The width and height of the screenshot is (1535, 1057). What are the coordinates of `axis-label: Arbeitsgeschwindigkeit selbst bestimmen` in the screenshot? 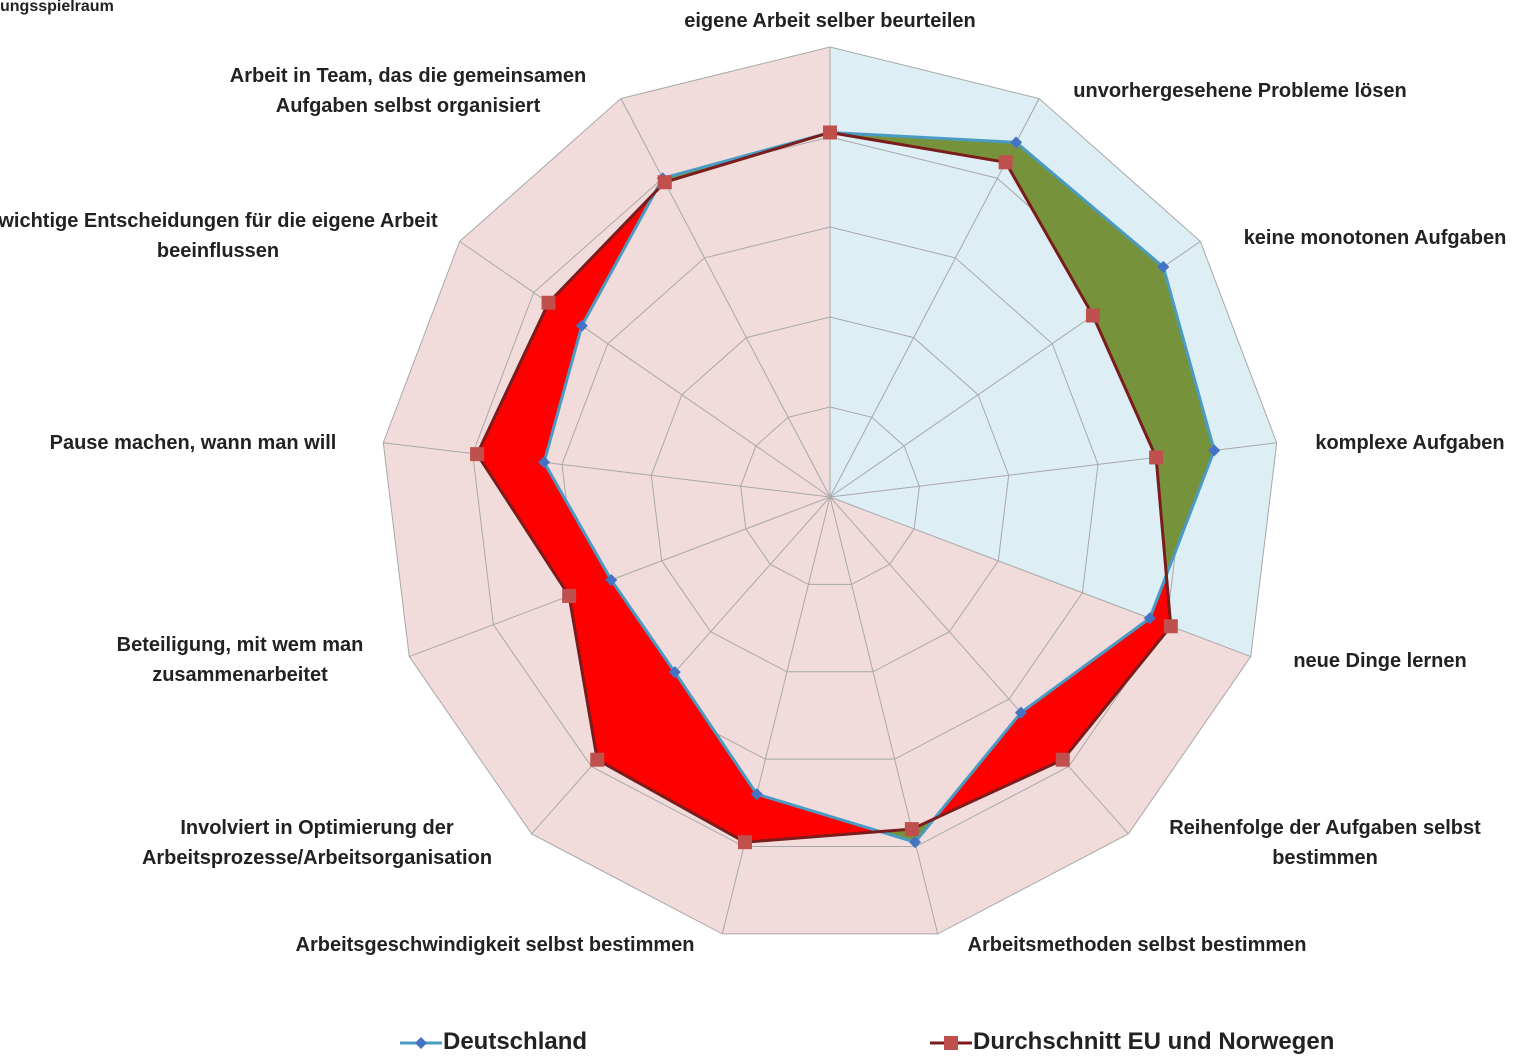 It's located at (495, 945).